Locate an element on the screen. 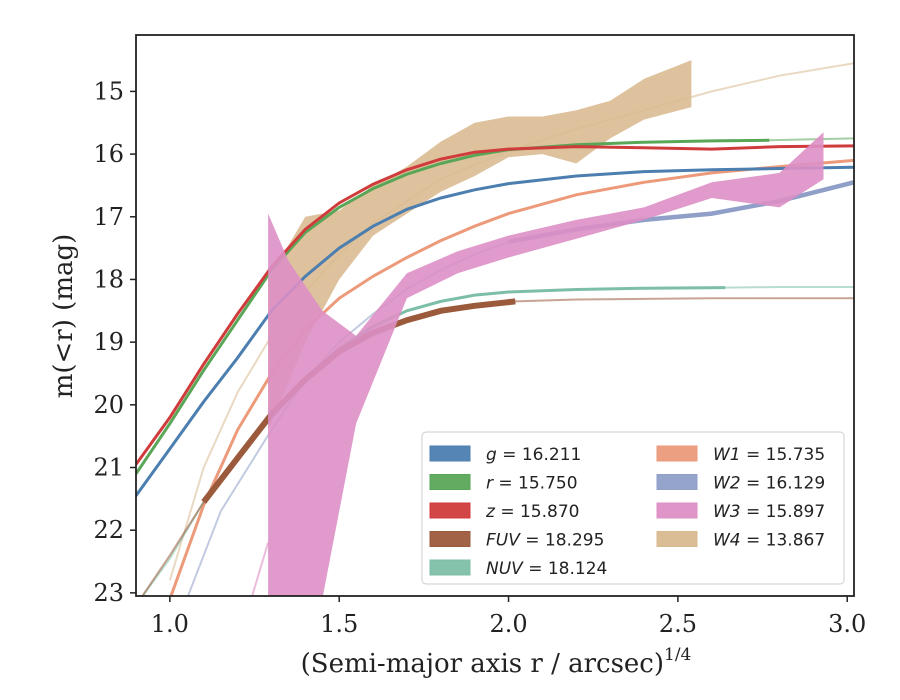 This screenshot has height=700, width=900. legend-label-r: r = 15.750 is located at coordinates (532, 484).